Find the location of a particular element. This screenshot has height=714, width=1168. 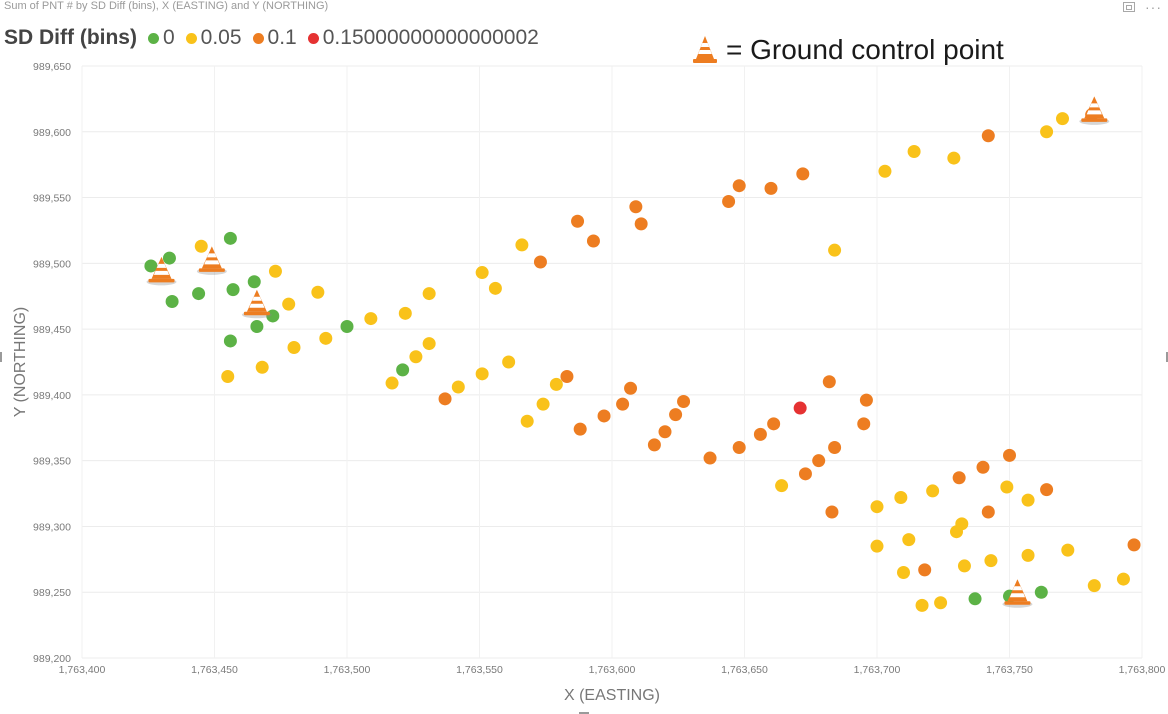

resize-handle-right is located at coordinates (1167, 357).